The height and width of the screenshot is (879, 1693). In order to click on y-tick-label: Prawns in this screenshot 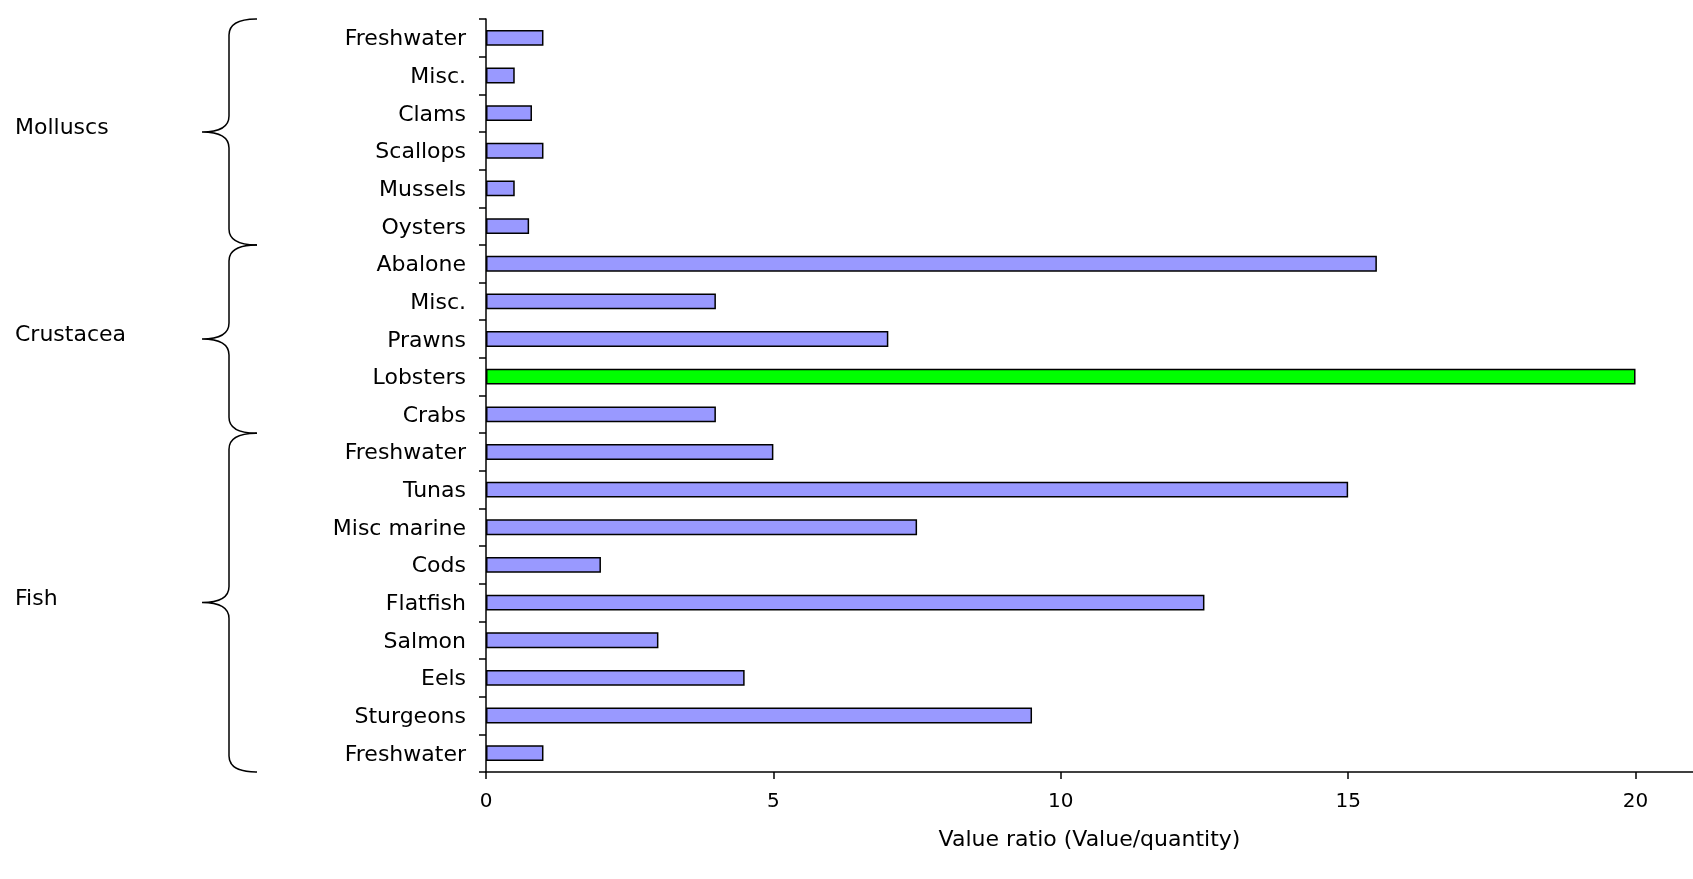, I will do `click(426, 339)`.